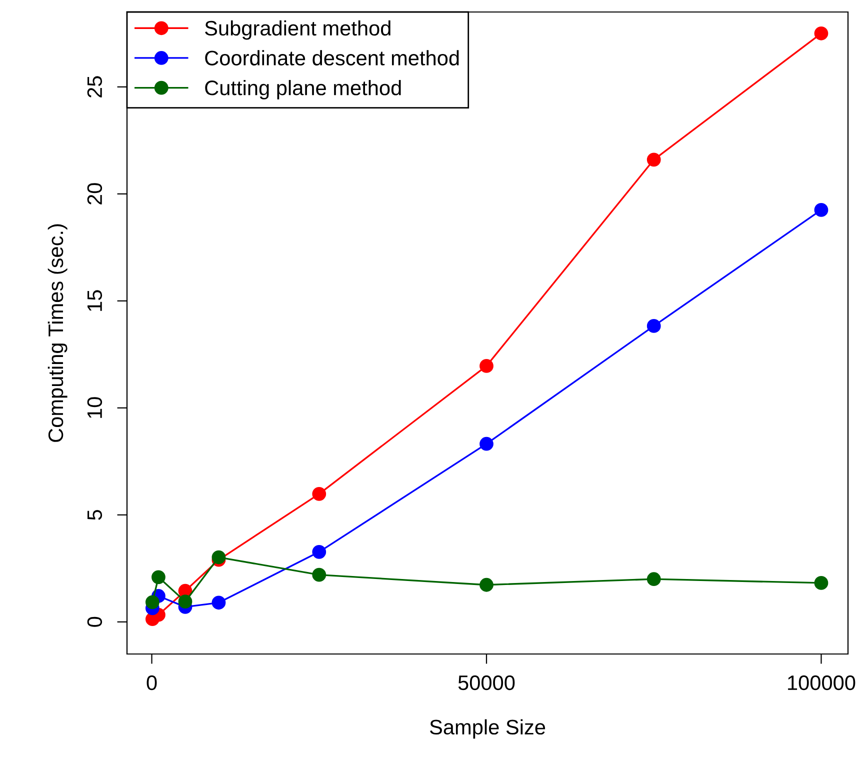 This screenshot has height=761, width=864. What do you see at coordinates (151, 682) in the screenshot?
I see `x-tick-label: 0` at bounding box center [151, 682].